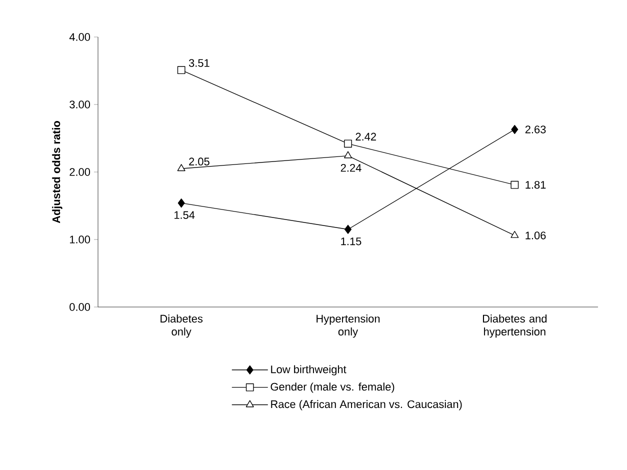 This screenshot has height=470, width=627. I want to click on y-tick-label: 3.00, so click(80, 104).